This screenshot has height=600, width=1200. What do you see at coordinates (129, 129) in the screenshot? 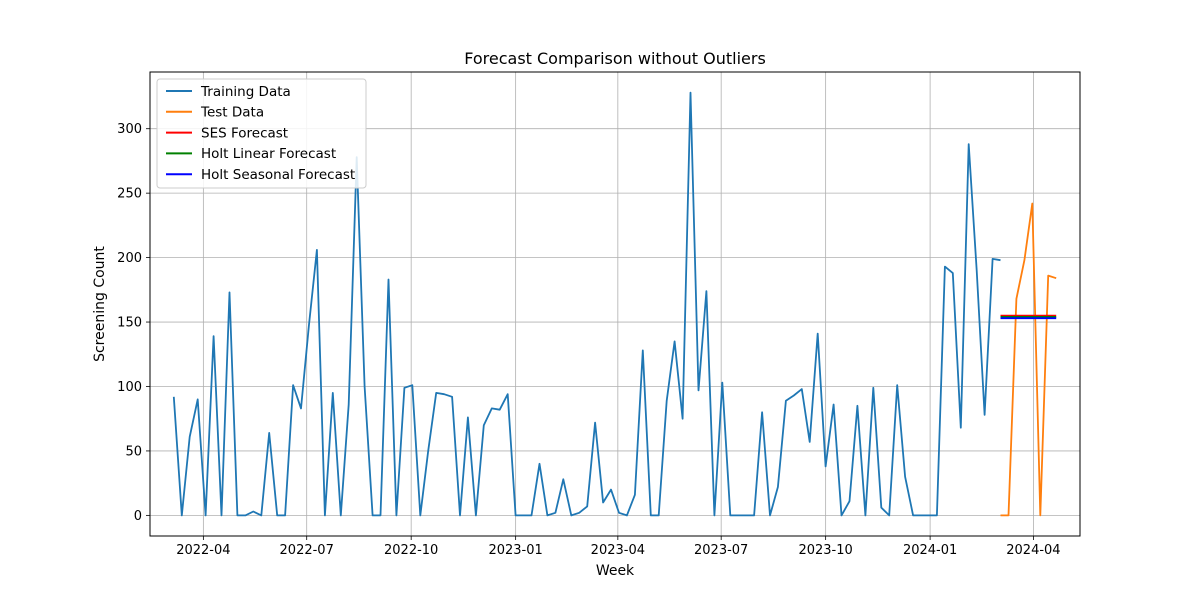
I see `y-tick-label: 300` at bounding box center [129, 129].